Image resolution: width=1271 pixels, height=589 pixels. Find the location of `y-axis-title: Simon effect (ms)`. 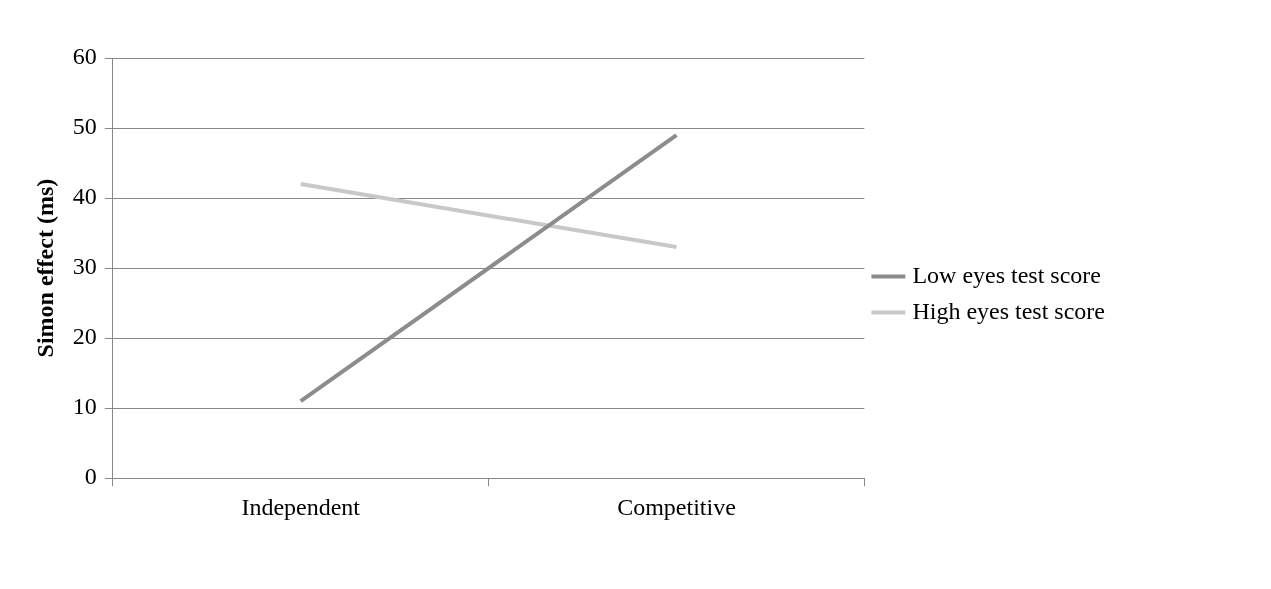

y-axis-title: Simon effect (ms) is located at coordinates (44, 268).